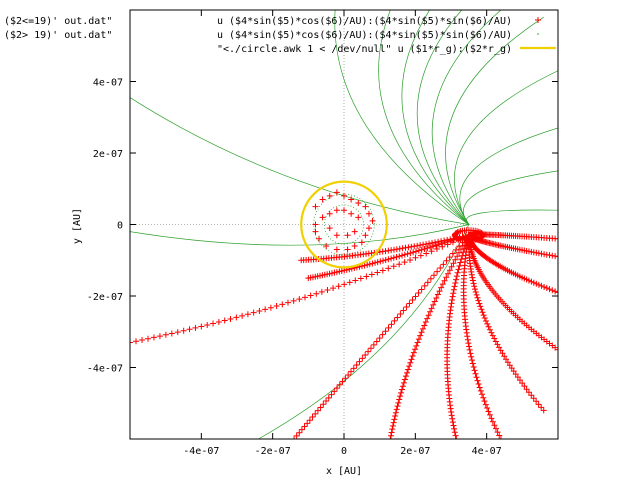 The height and width of the screenshot is (480, 640). I want to click on circle-series, so click(344, 224).